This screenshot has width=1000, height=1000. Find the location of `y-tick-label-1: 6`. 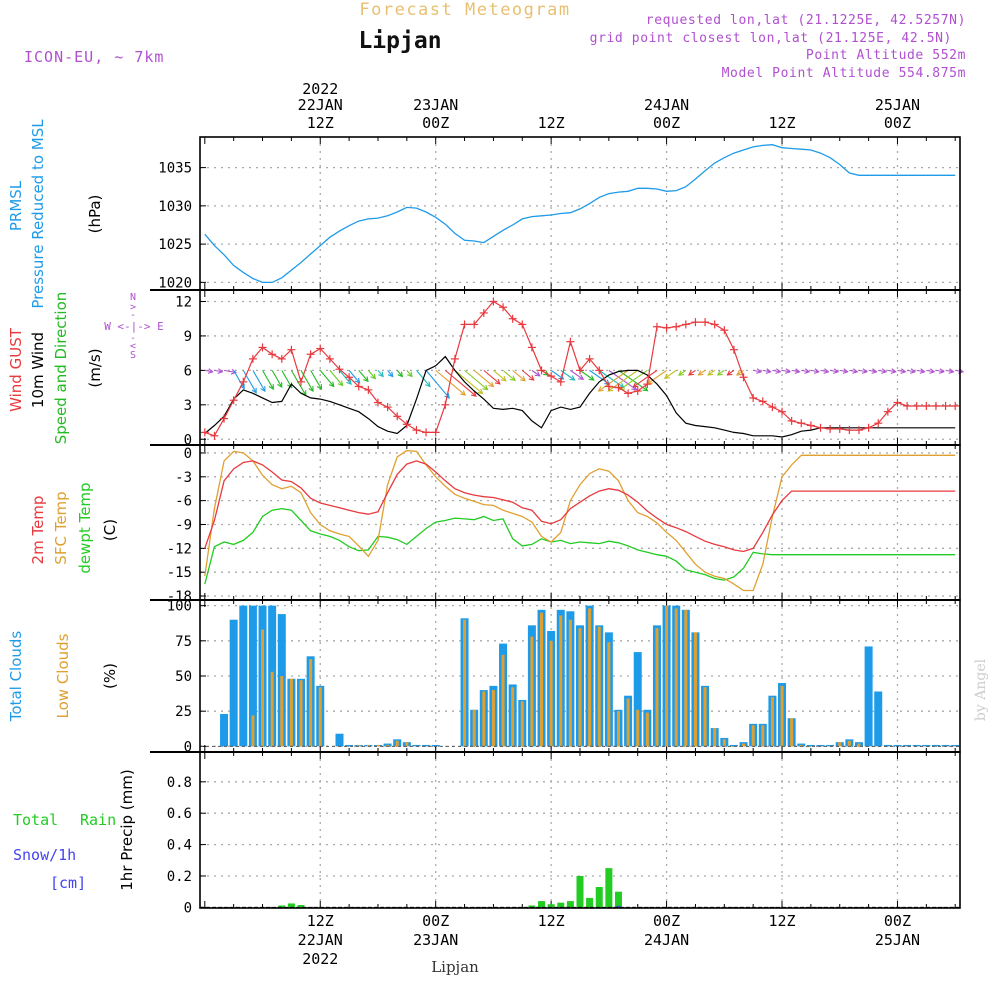

y-tick-label-1: 6 is located at coordinates (188, 371).